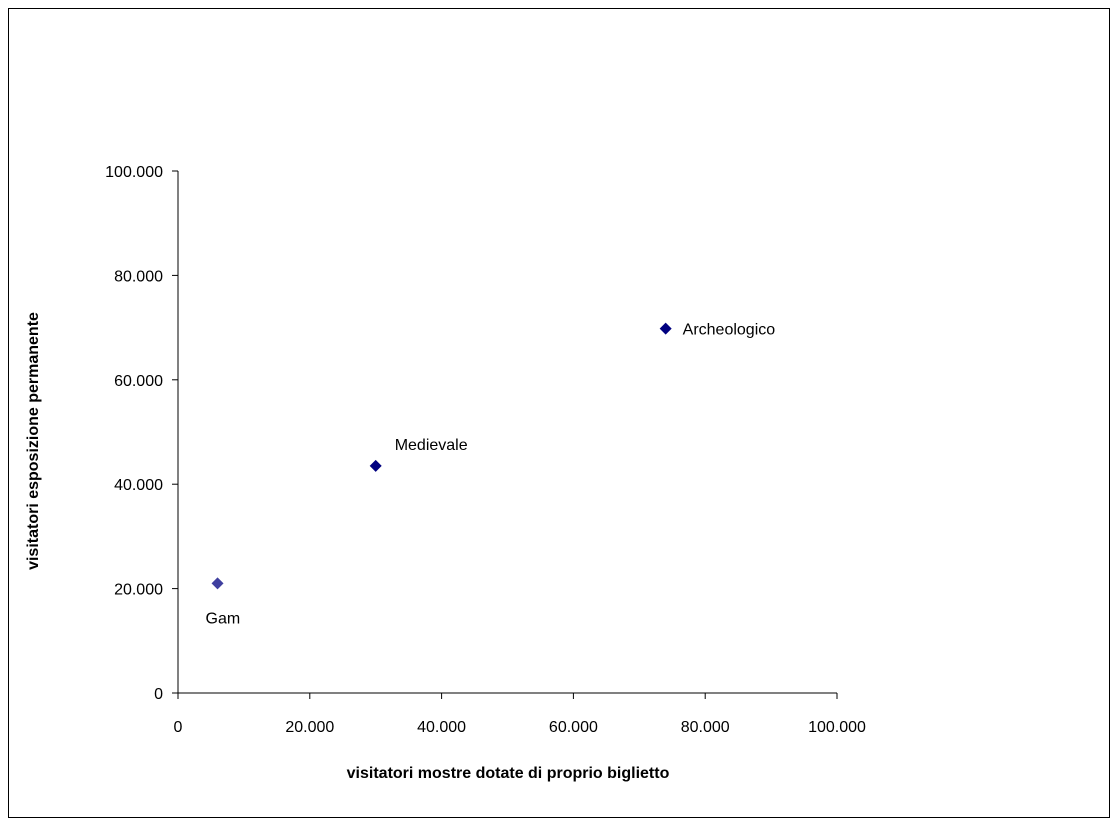 The image size is (1112, 818). Describe the element at coordinates (138, 381) in the screenshot. I see `y-tick-label: 60.000` at that location.